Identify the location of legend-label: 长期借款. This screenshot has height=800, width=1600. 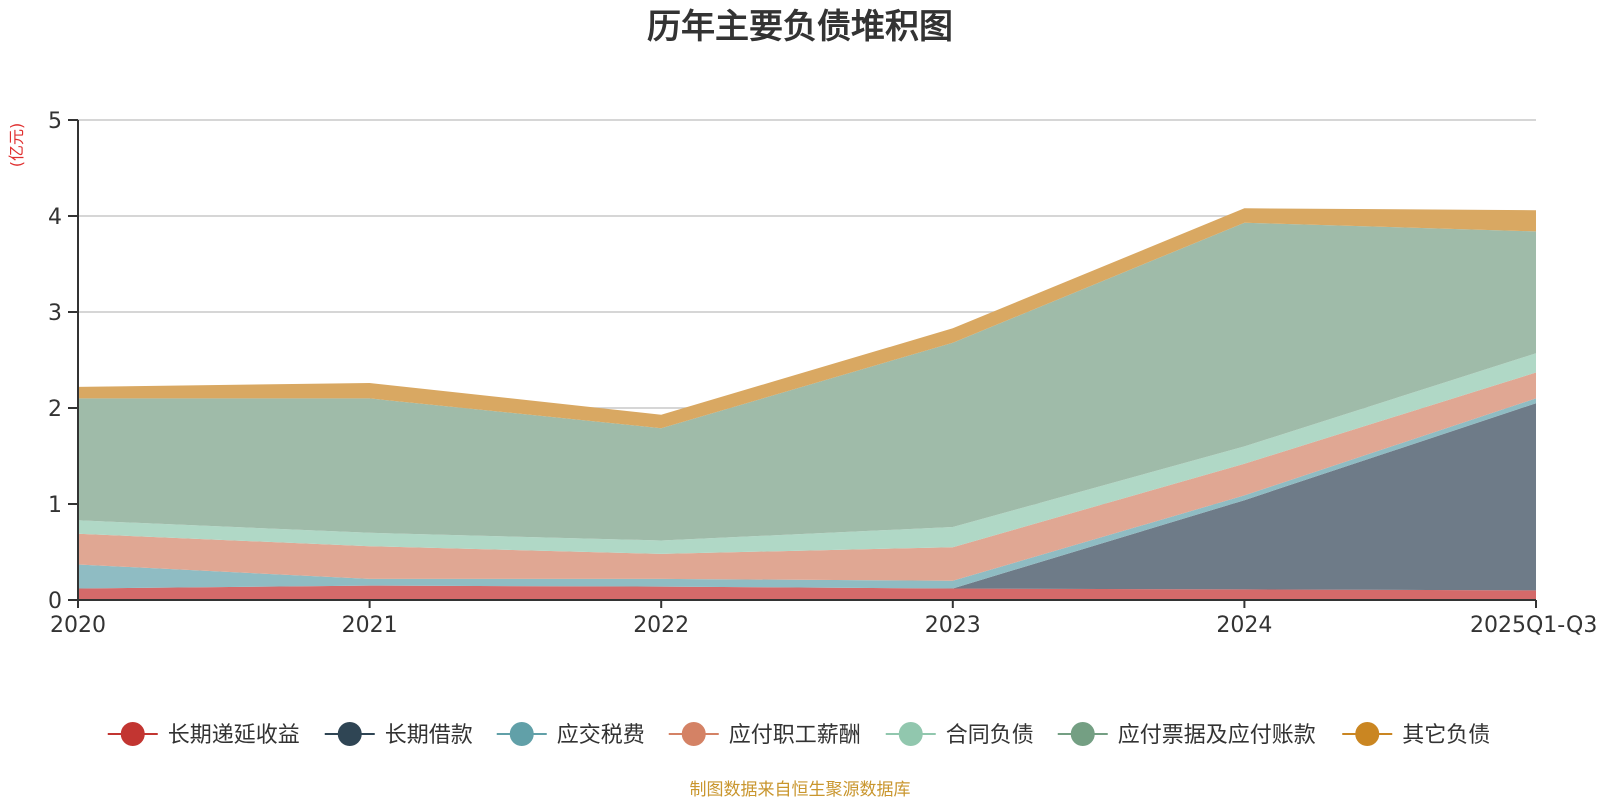
(429, 735).